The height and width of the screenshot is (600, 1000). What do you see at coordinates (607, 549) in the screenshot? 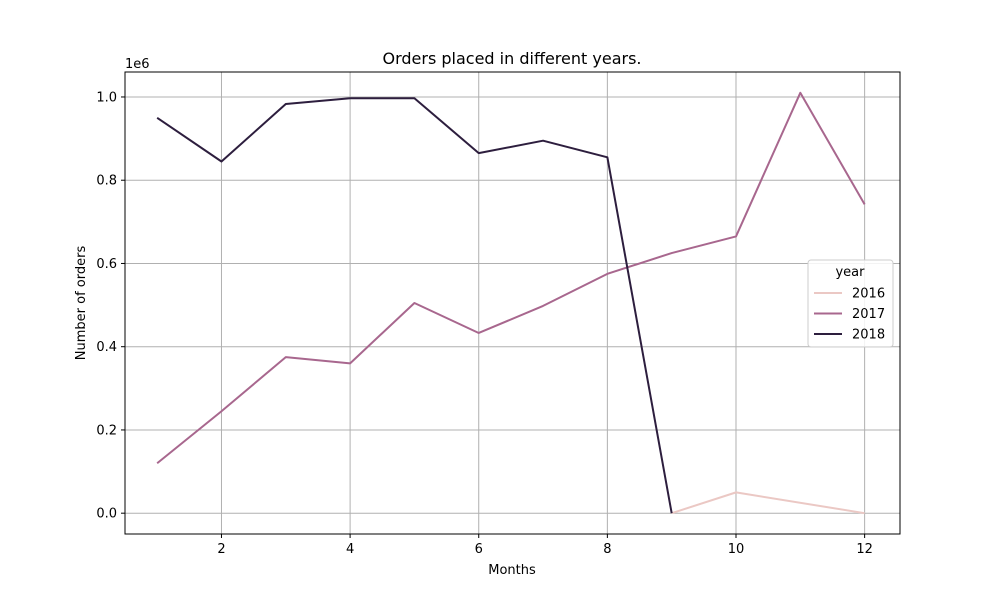
I see `x-tick-label: 8` at bounding box center [607, 549].